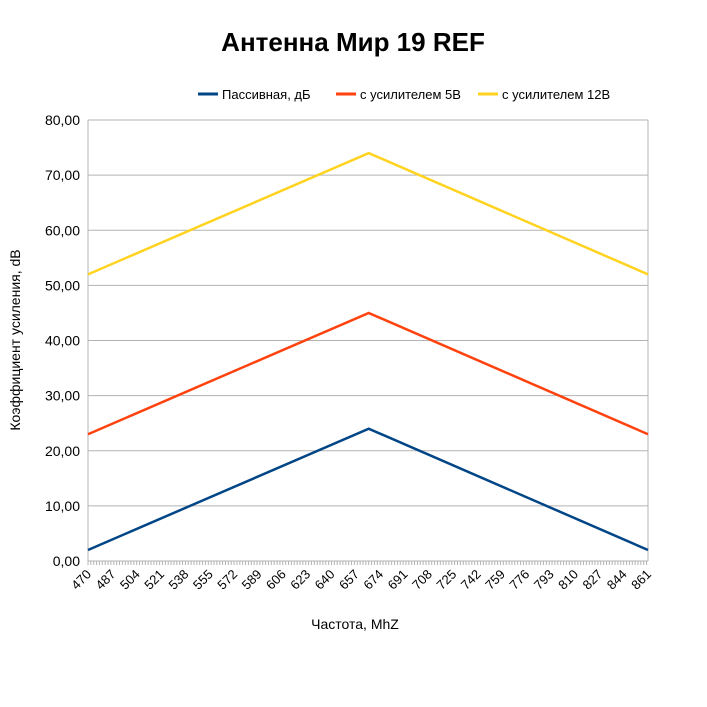  What do you see at coordinates (62, 341) in the screenshot?
I see `y-tick-label: 40,00` at bounding box center [62, 341].